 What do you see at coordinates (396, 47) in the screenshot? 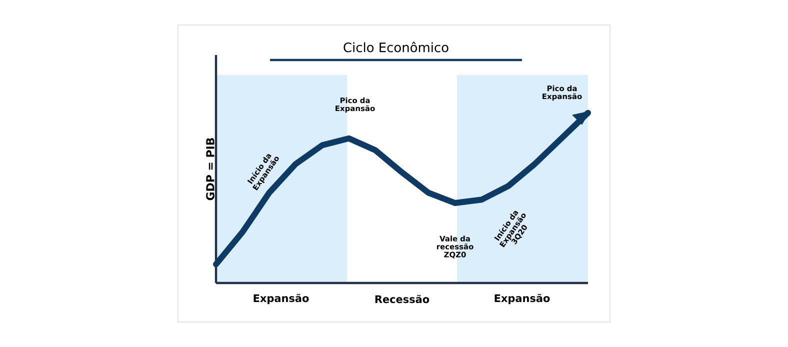
I see `chart-title: Ciclo Econômico` at bounding box center [396, 47].